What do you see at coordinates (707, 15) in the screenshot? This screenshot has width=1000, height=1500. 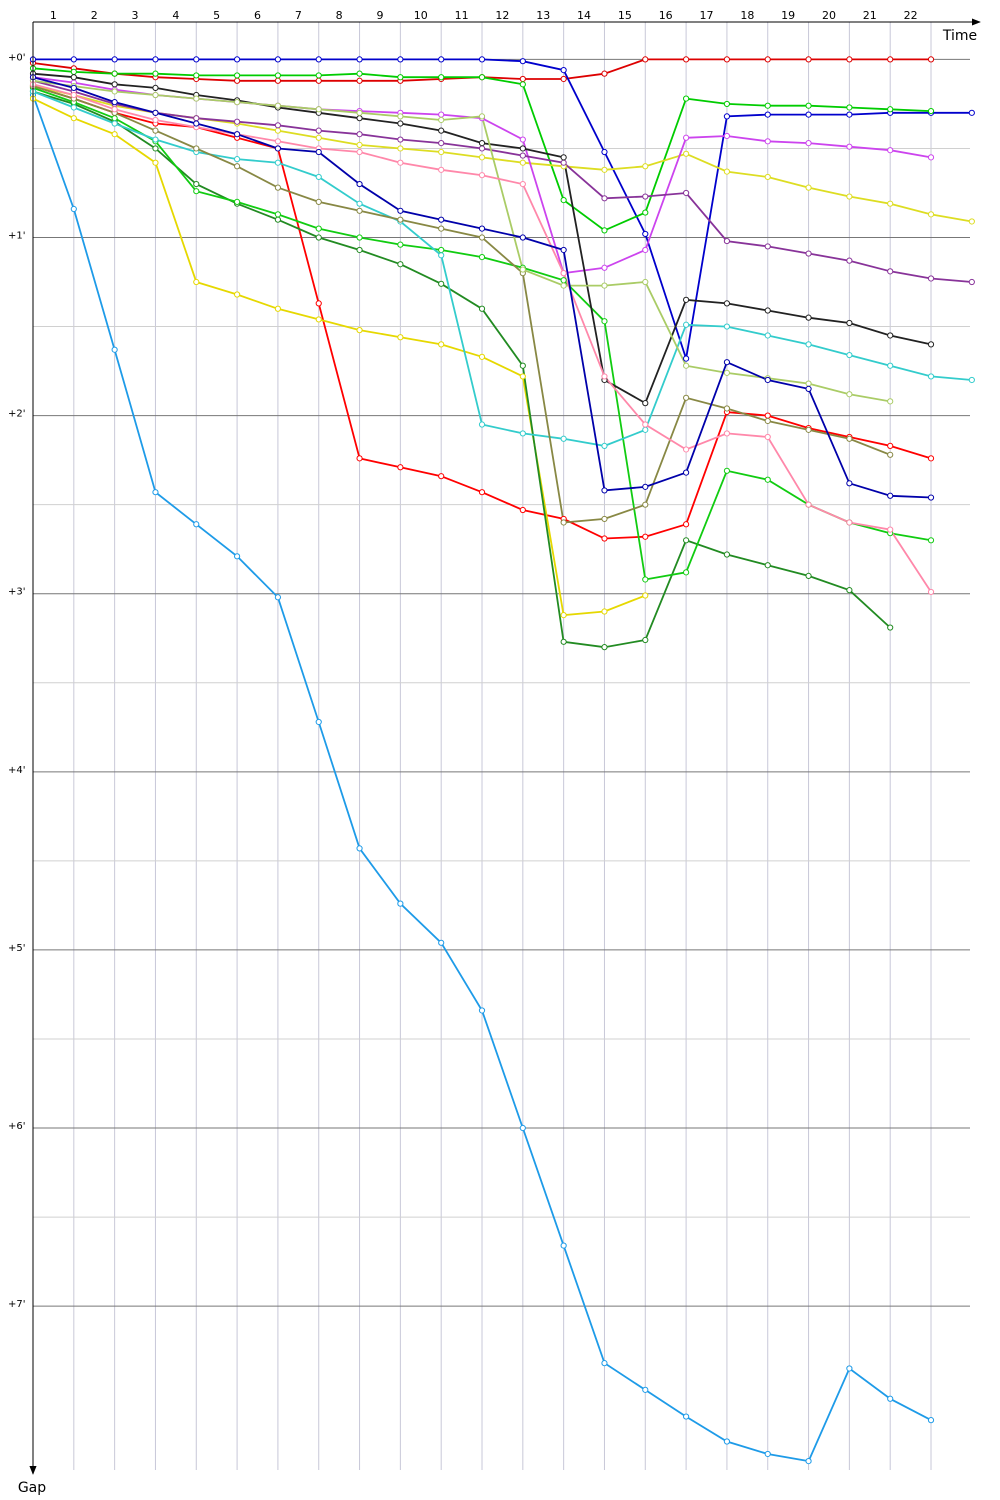 I see `x-tick-label: 17` at bounding box center [707, 15].